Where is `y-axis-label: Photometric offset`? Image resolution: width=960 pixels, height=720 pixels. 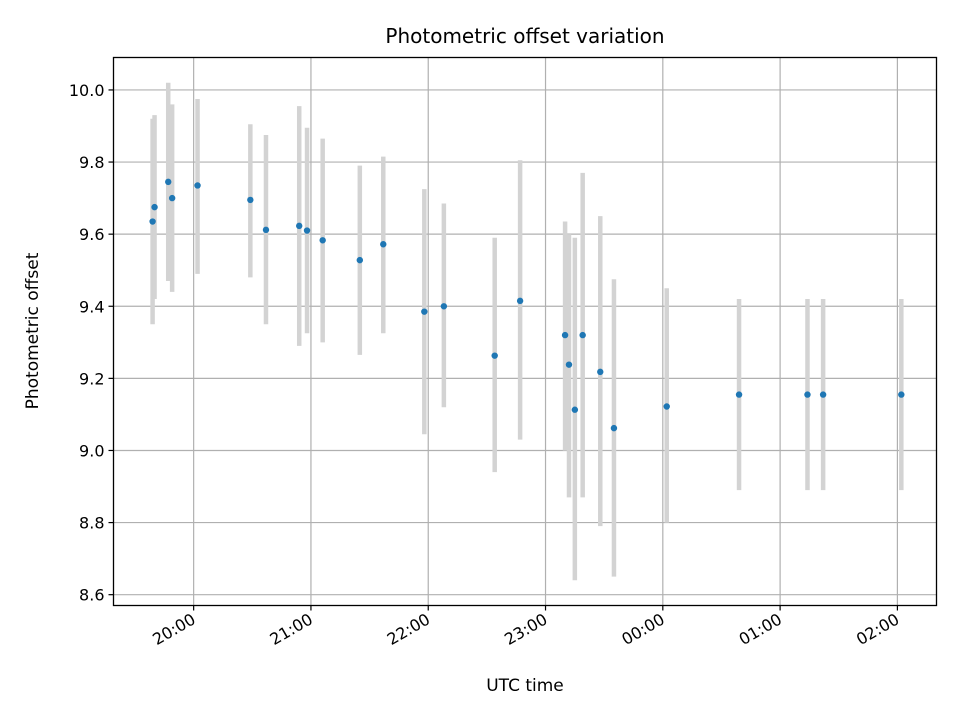 y-axis-label: Photometric offset is located at coordinates (33, 330).